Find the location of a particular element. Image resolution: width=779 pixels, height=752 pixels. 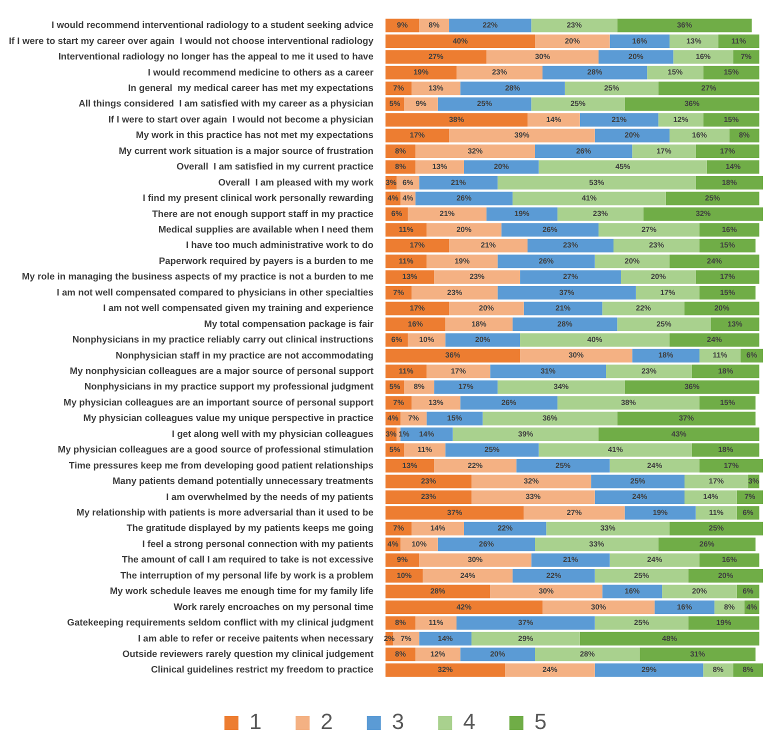

y-tick-label: Many patients demand potentially unnecessary treatments is located at coordinates (243, 480).